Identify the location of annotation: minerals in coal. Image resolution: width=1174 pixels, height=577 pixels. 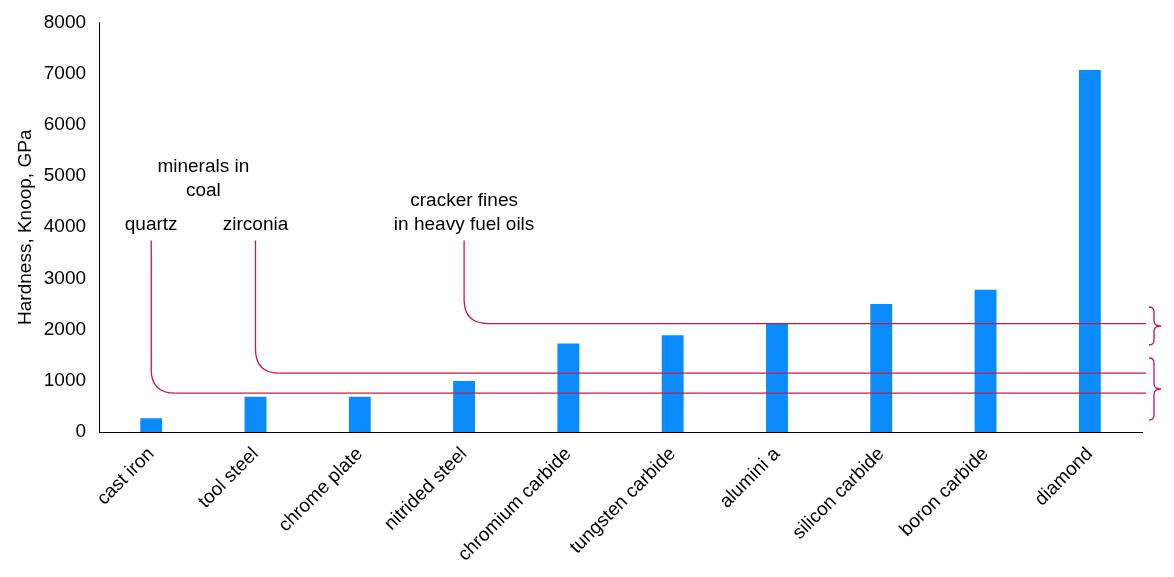
(203, 177).